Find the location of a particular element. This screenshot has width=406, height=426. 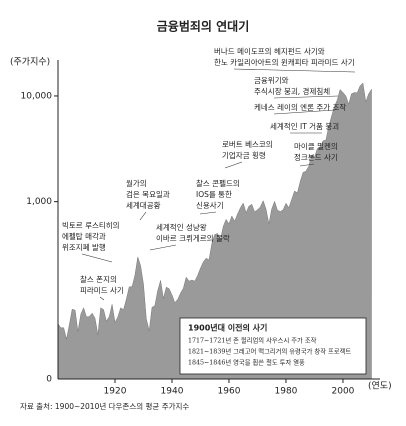

annotation: 버나드 메이도프의 헤지펀드 사기와 is located at coordinates (269, 51).